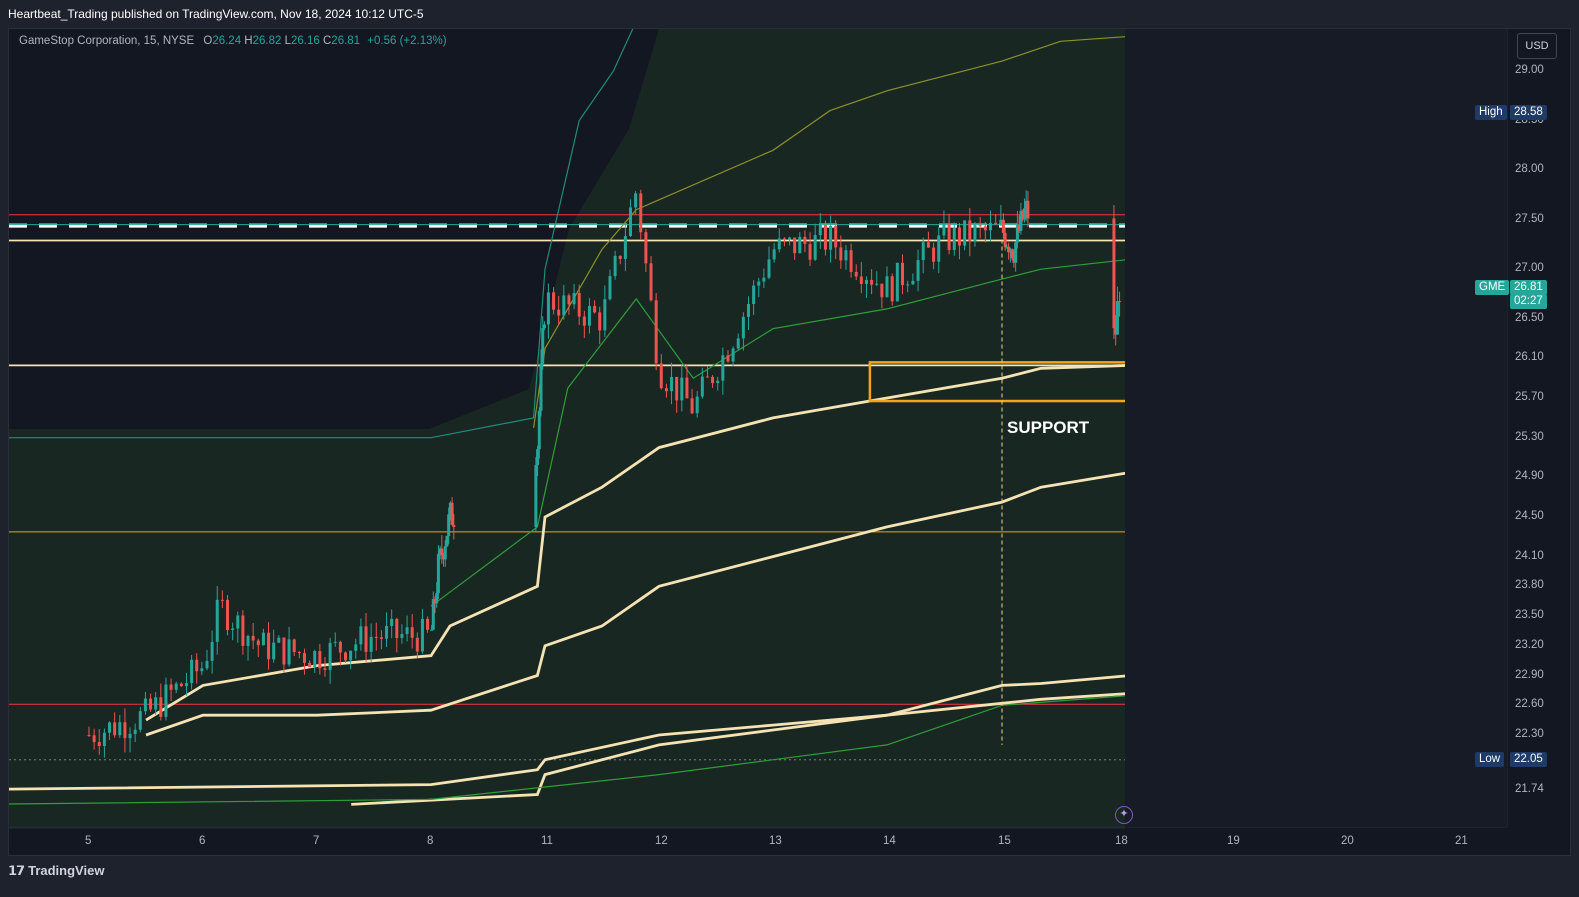 This screenshot has width=1579, height=897. I want to click on price-tick-label: 21.74, so click(1529, 789).